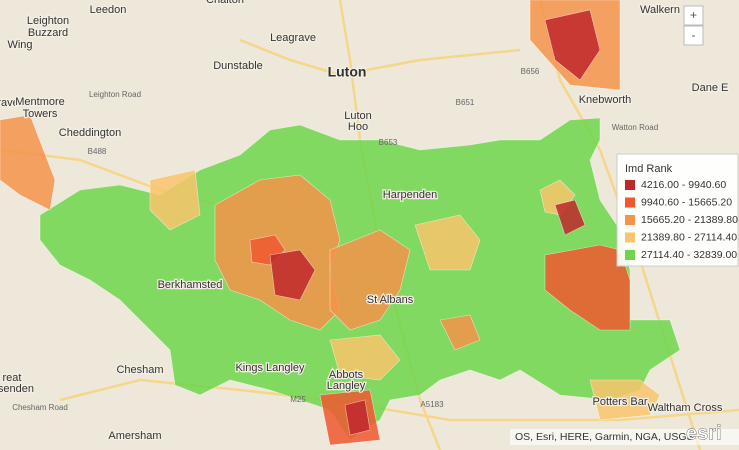  I want to click on place-label: Chesham, so click(139, 370).